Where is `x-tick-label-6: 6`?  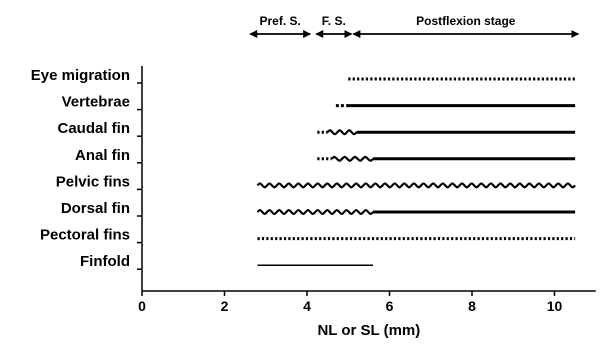 x-tick-label-6: 6 is located at coordinates (390, 306).